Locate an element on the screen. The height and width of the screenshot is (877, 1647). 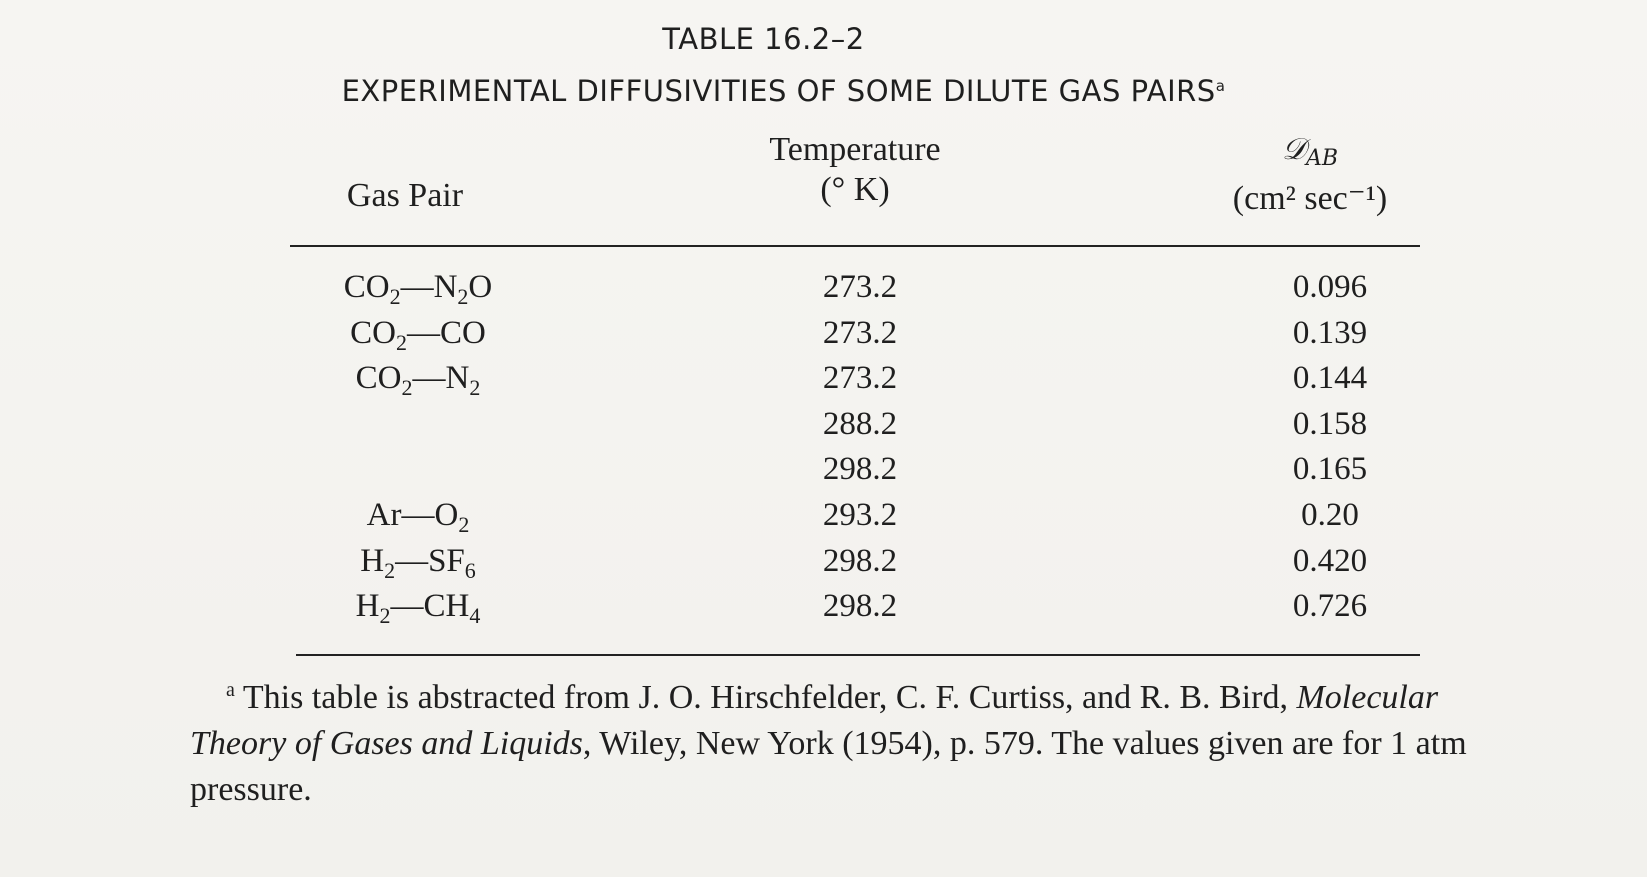
gas-pair-cell: H2—CH4 is located at coordinates (418, 606).